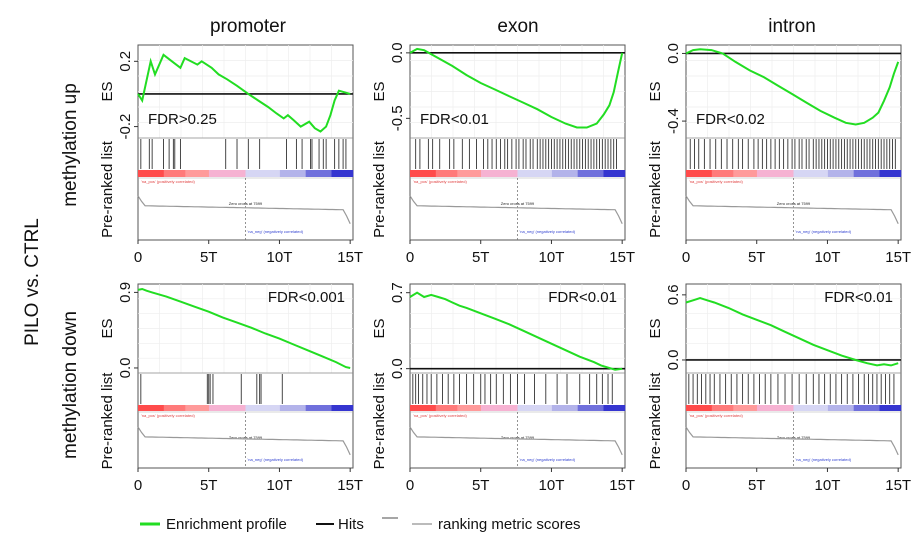 The width and height of the screenshot is (920, 537). Describe the element at coordinates (730, 119) in the screenshot. I see `fdr-label: FDR<0.02` at that location.